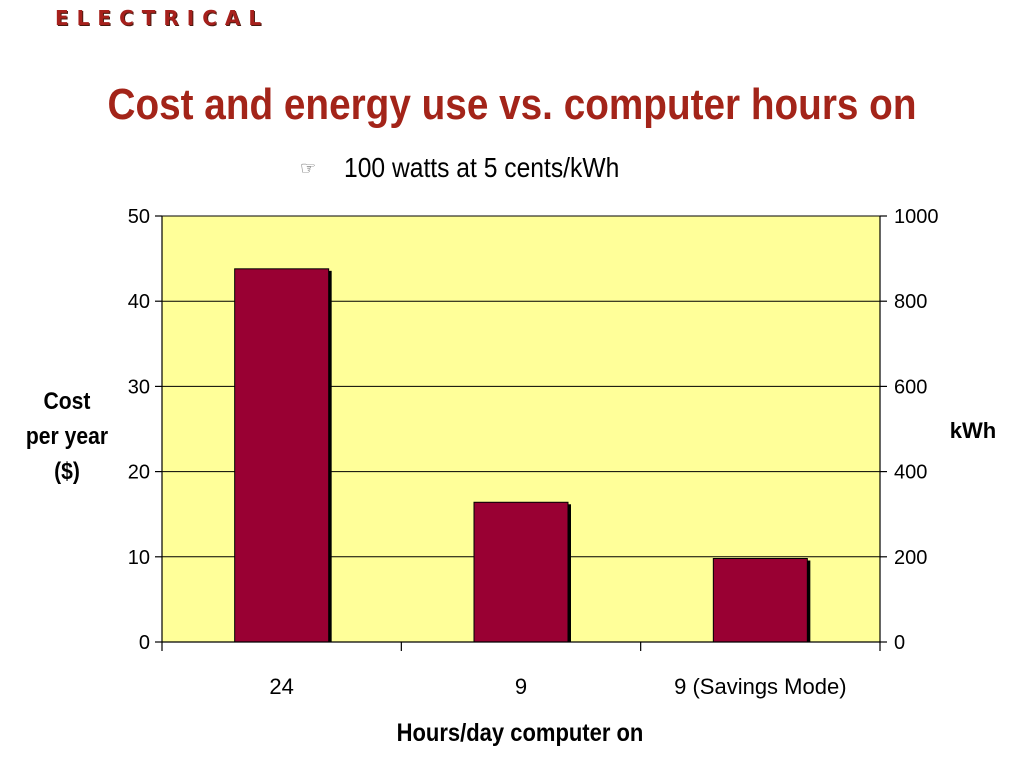  I want to click on y2-tick-label: 400, so click(910, 473).